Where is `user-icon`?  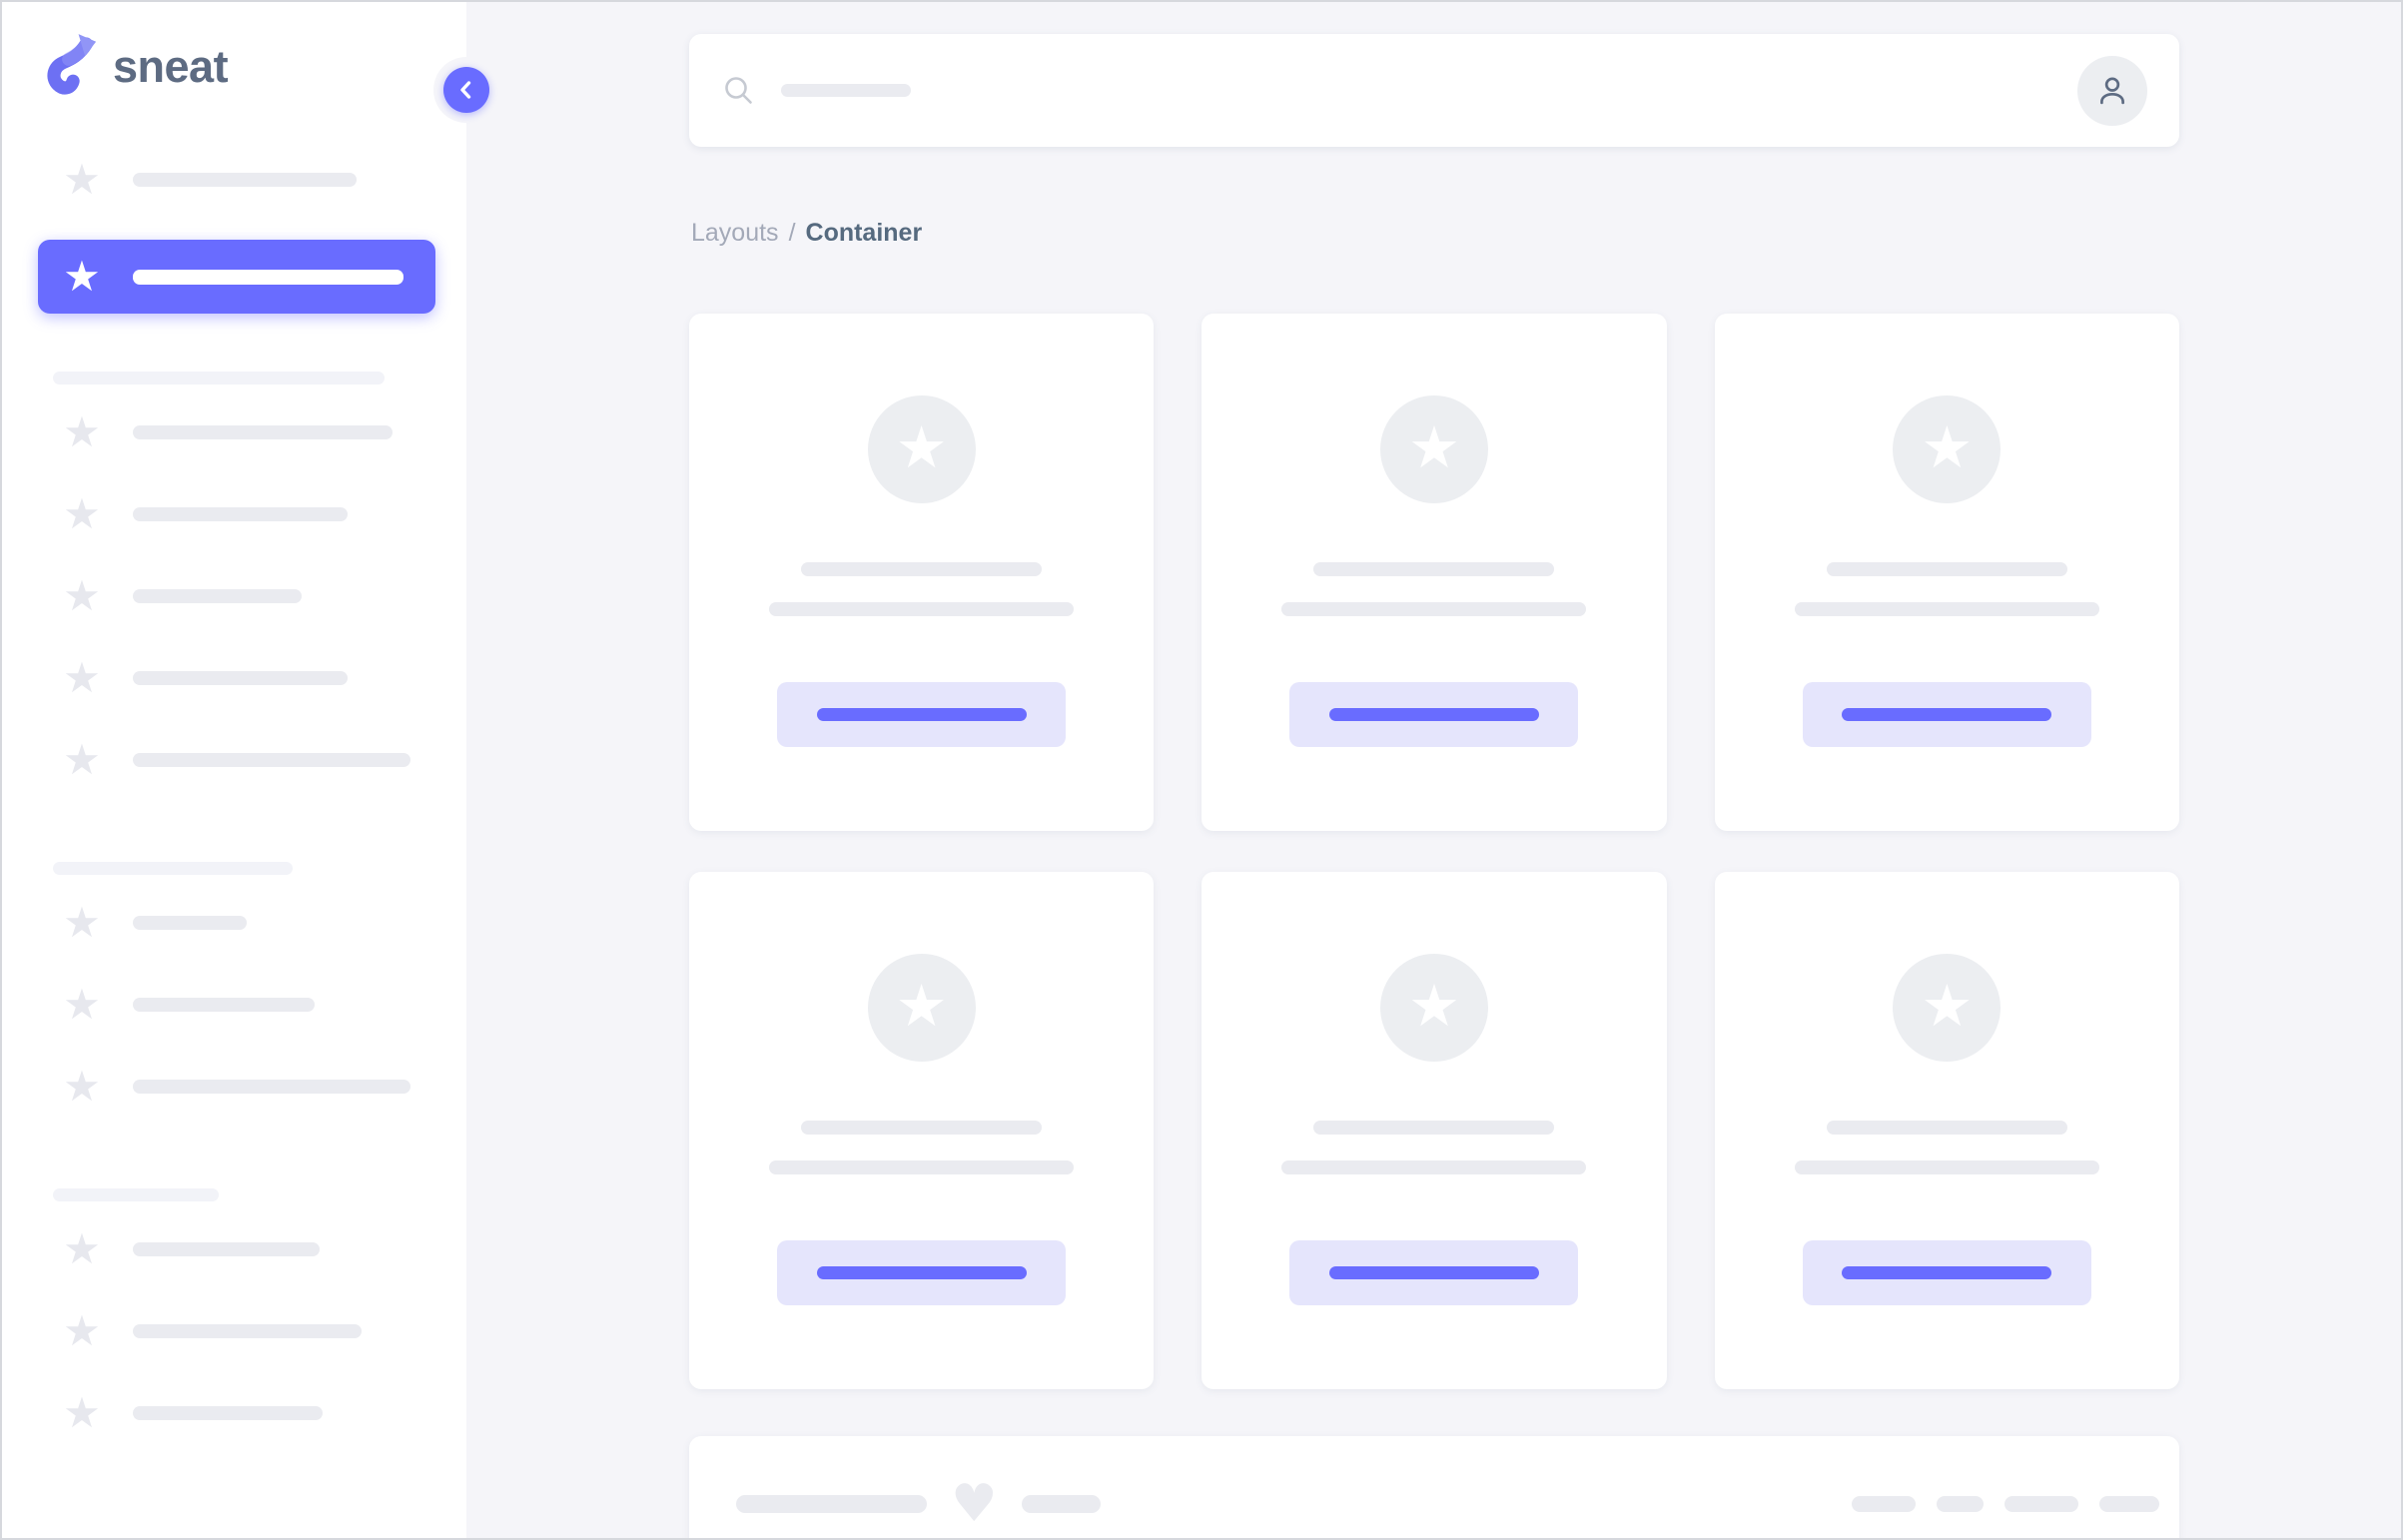
user-icon is located at coordinates (2112, 90).